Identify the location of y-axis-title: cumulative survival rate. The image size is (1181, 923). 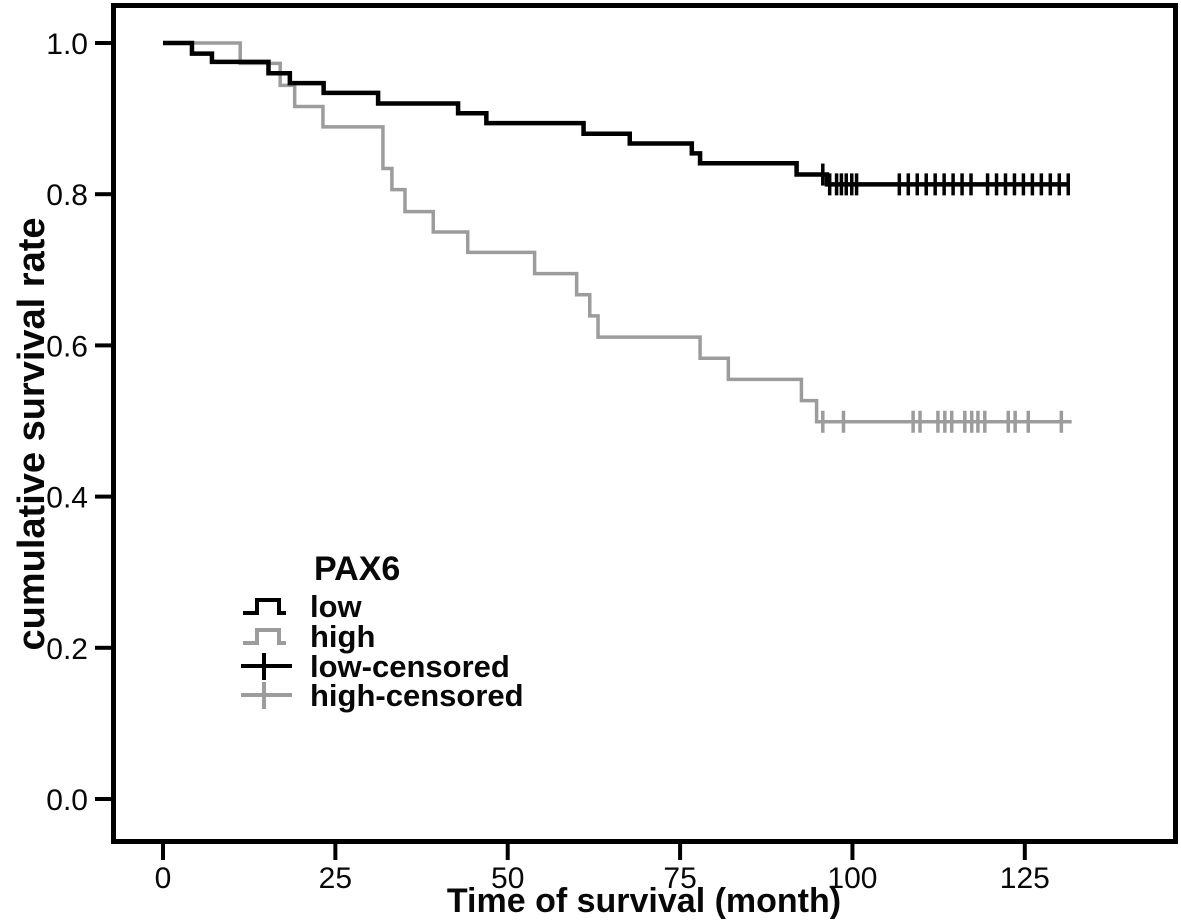
(32, 434).